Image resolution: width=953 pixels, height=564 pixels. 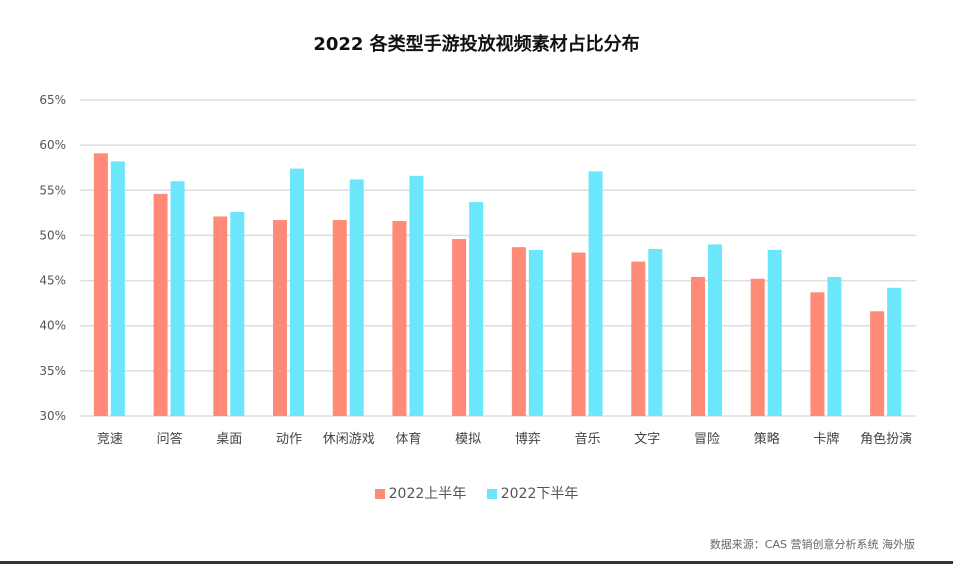 I want to click on x-tick-label: 音乐, so click(x=588, y=439).